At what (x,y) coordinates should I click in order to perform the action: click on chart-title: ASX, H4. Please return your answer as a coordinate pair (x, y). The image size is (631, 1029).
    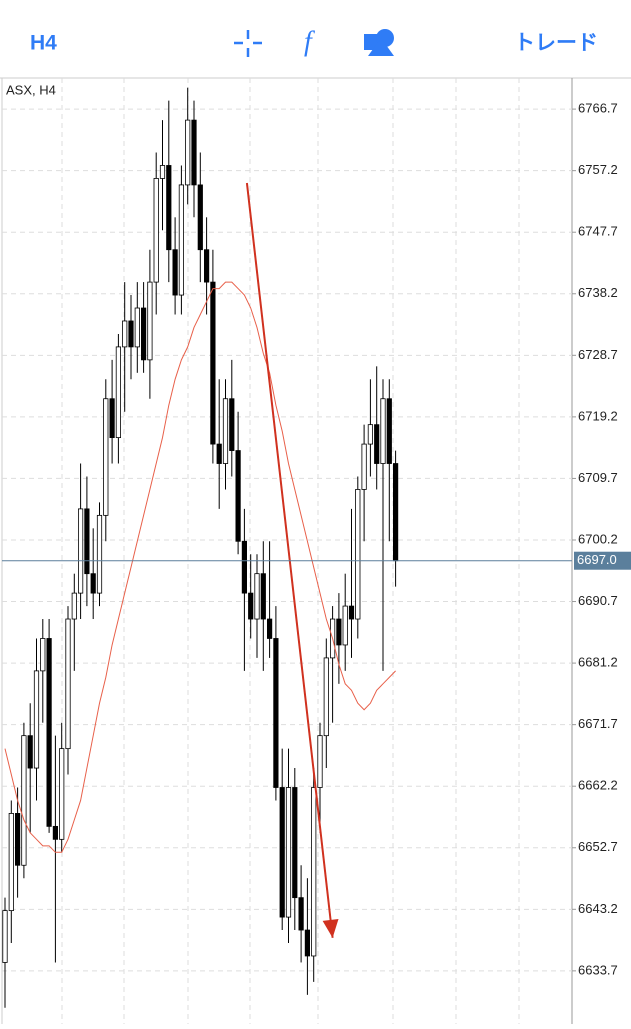
    Looking at the image, I should click on (31, 89).